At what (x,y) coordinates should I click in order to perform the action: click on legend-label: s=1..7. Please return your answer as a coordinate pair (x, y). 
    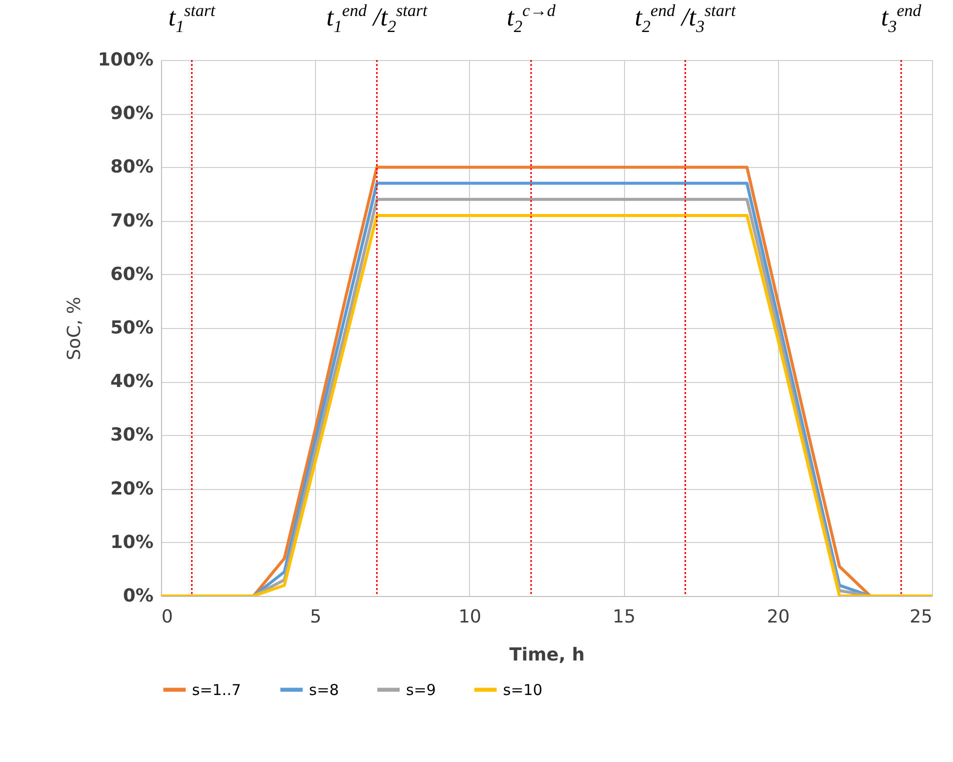
    Looking at the image, I should click on (217, 689).